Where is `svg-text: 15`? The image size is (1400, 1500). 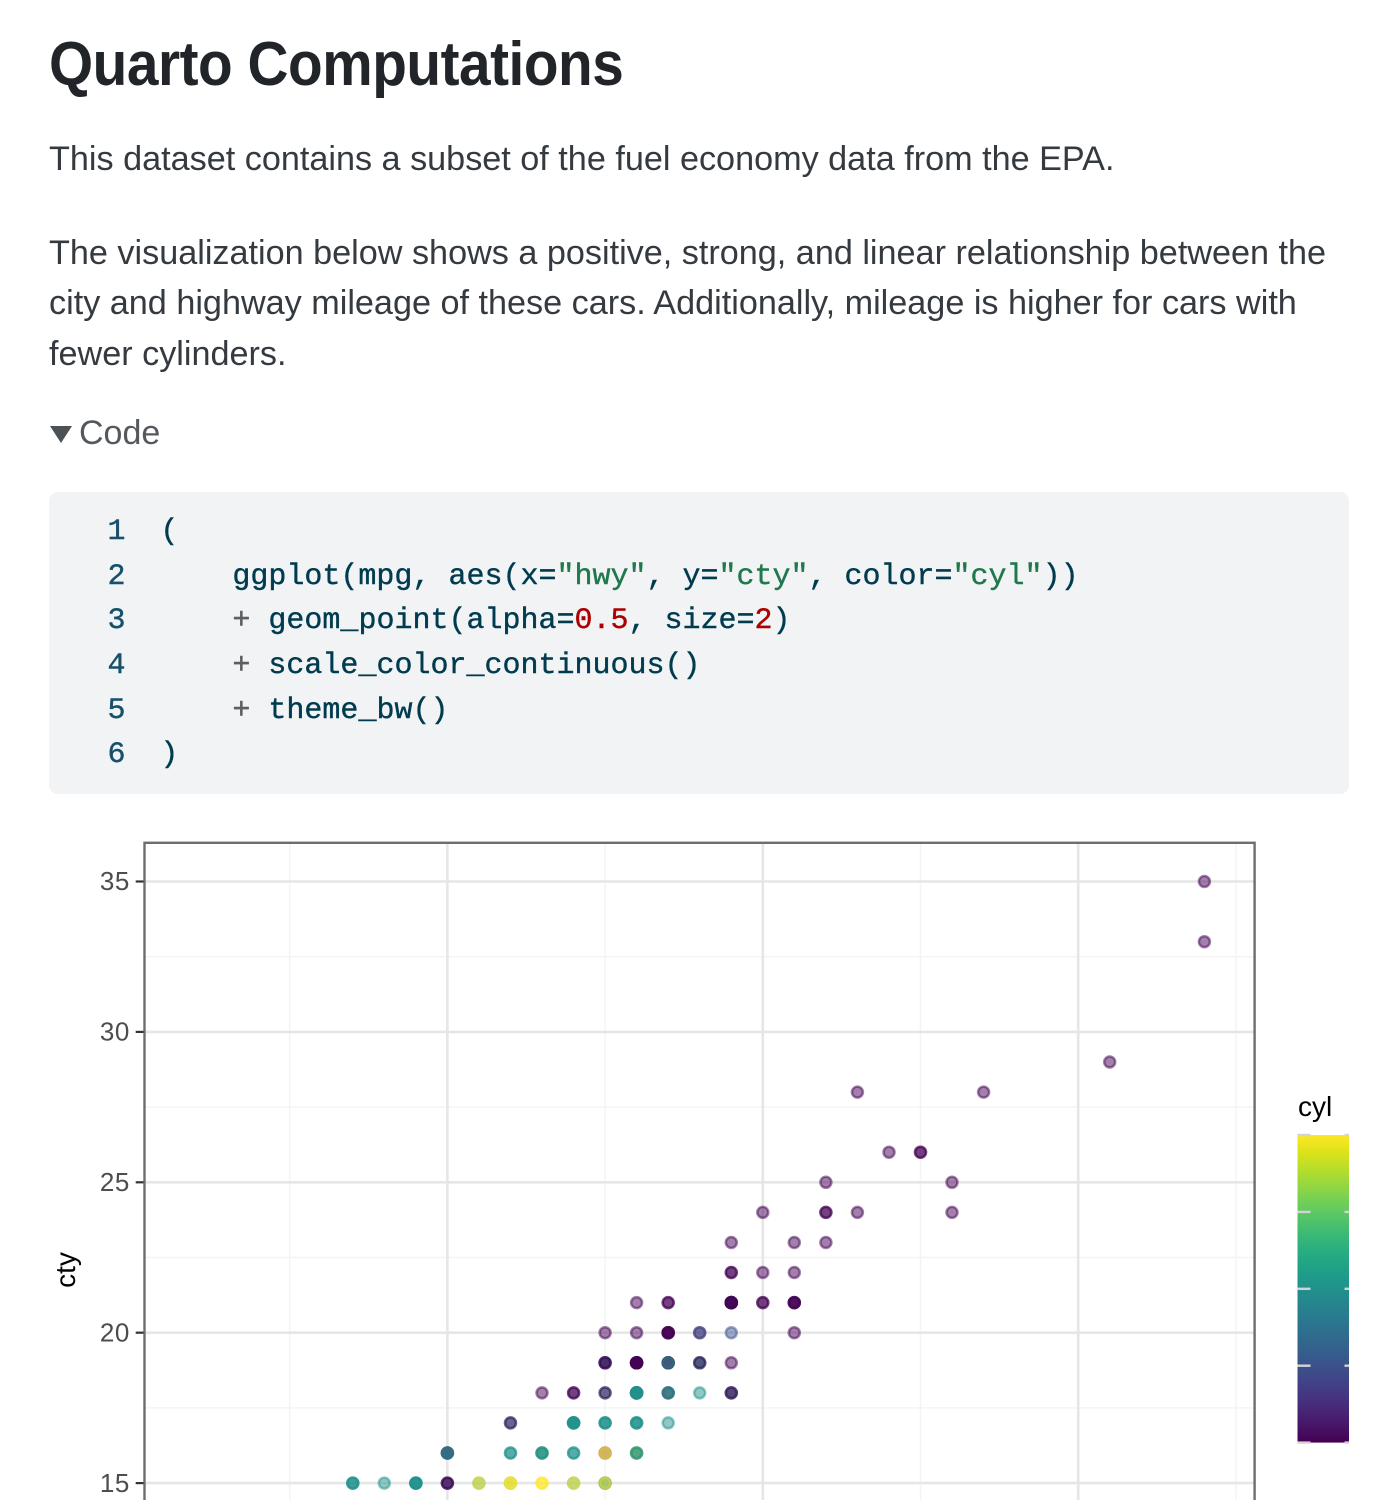
svg-text: 15 is located at coordinates (115, 1483).